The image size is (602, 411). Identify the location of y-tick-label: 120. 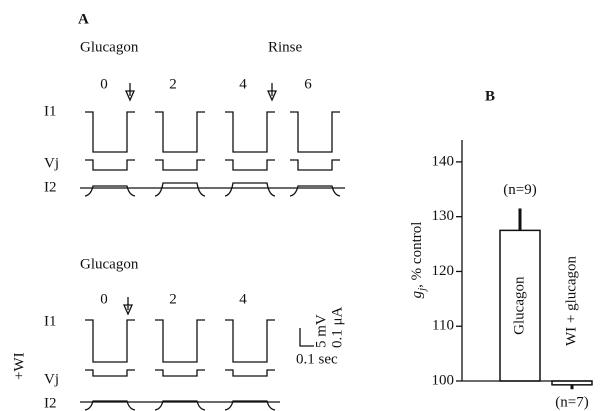
(443, 271).